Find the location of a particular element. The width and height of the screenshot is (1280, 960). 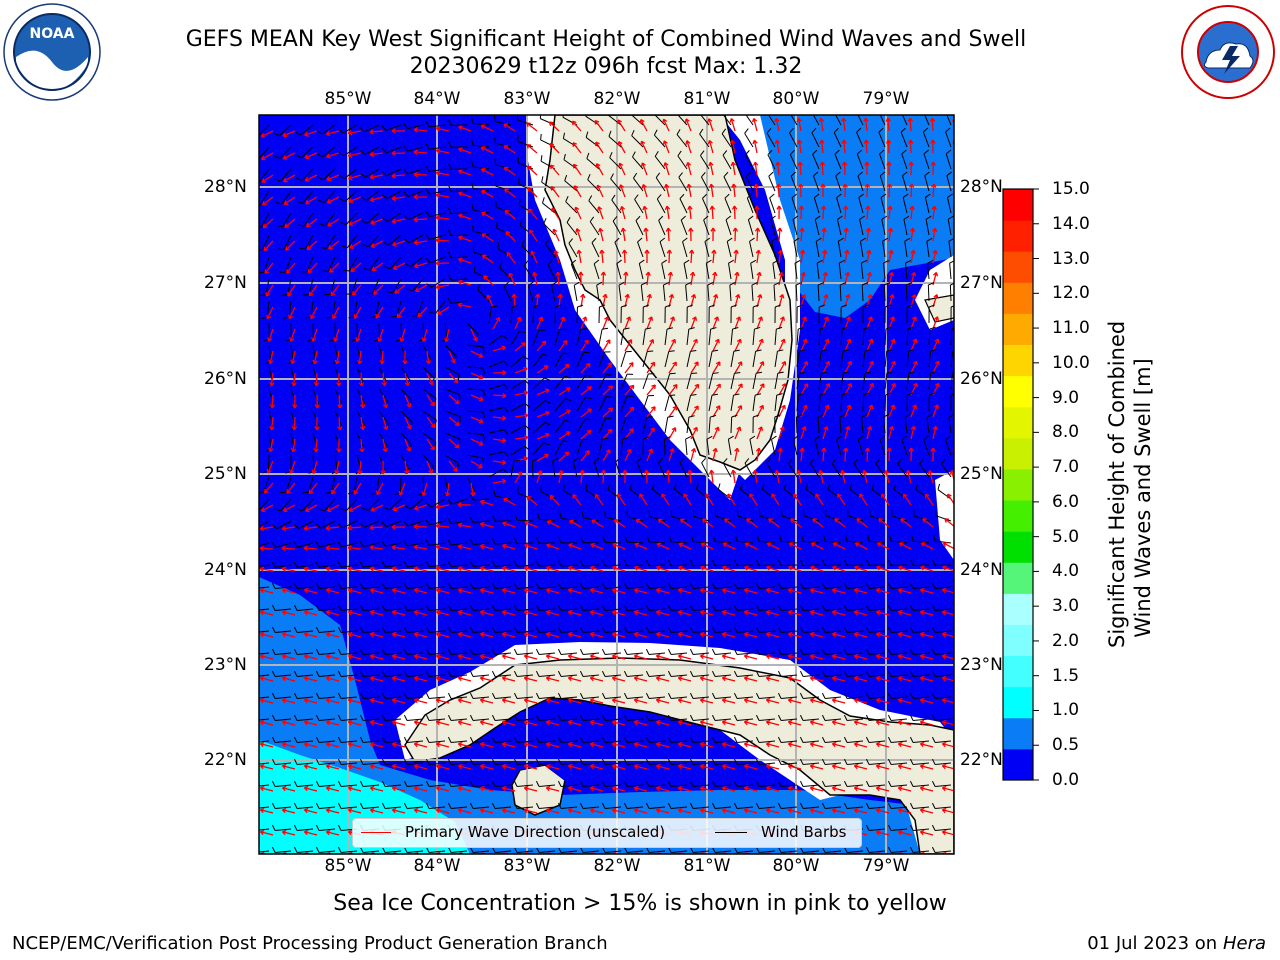

wave-direction-legend-line is located at coordinates (376, 832).